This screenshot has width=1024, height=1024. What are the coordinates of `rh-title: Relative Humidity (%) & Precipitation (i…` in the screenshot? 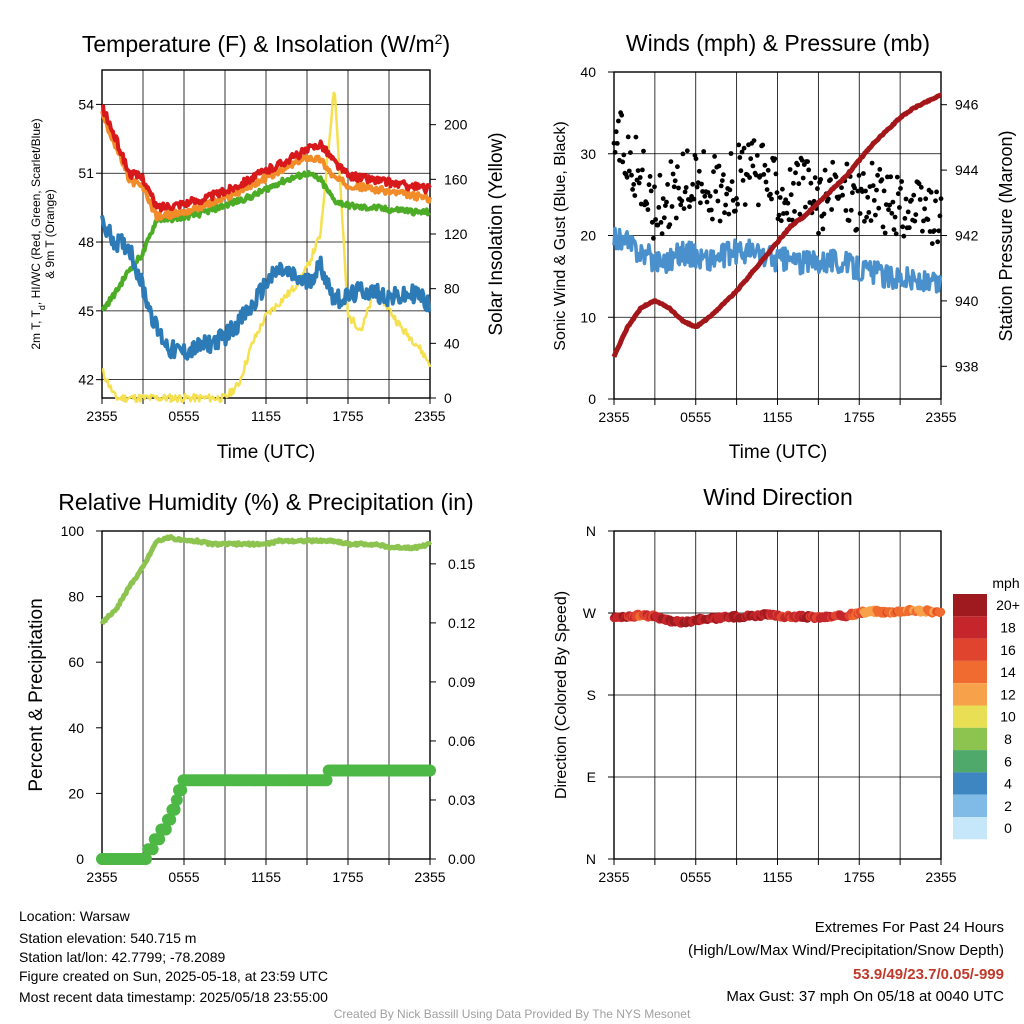 It's located at (265, 502).